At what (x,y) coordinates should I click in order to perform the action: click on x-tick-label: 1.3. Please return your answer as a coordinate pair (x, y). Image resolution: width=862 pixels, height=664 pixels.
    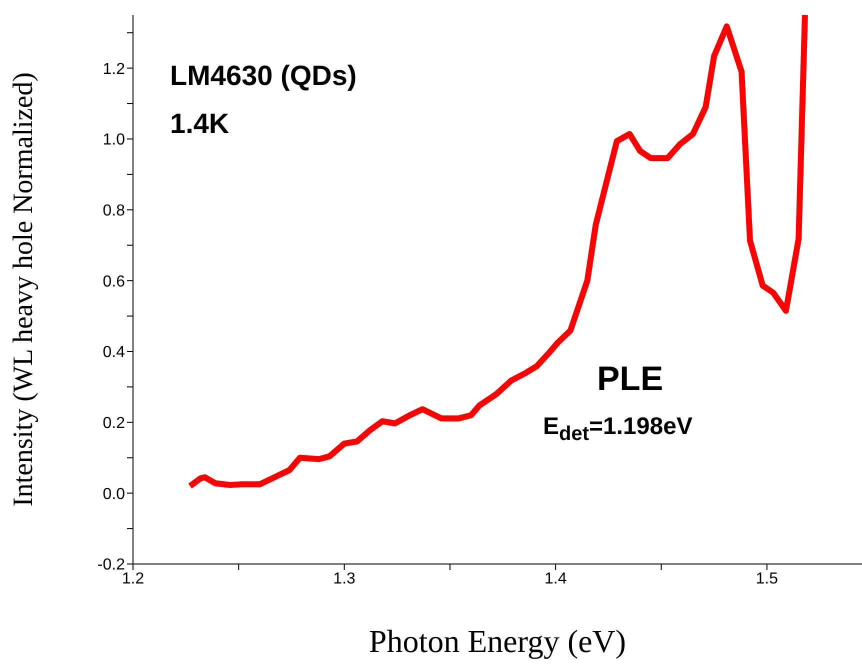
    Looking at the image, I should click on (344, 579).